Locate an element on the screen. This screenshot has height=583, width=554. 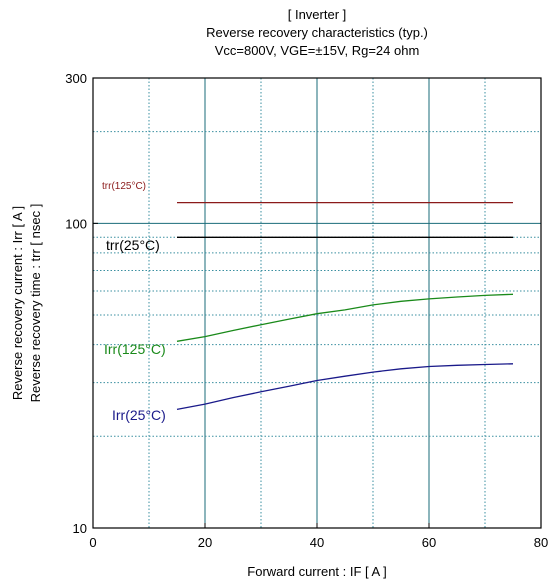
series-line-irr-25-c- is located at coordinates (345, 387).